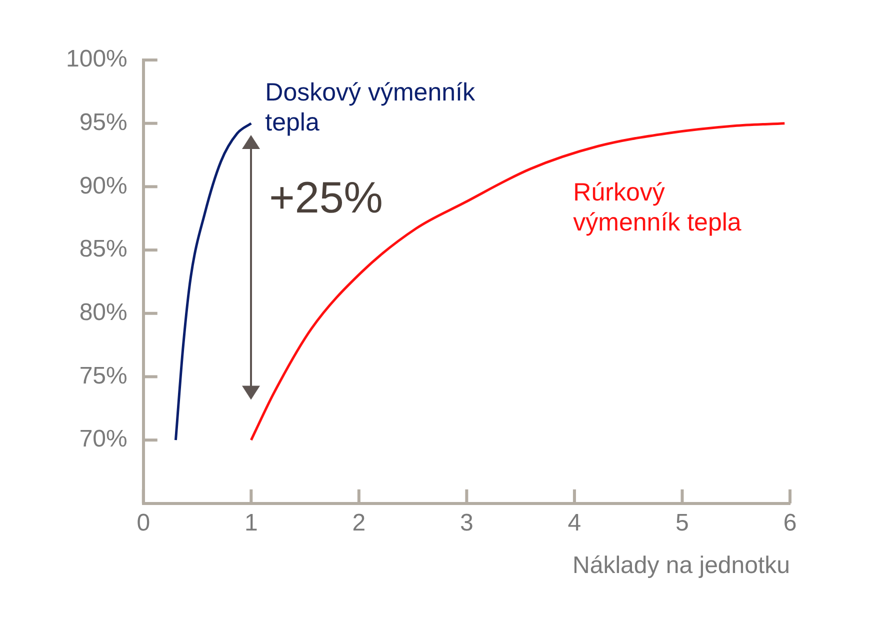 Image resolution: width=887 pixels, height=635 pixels. What do you see at coordinates (575, 522) in the screenshot?
I see `x-tick-label: 4` at bounding box center [575, 522].